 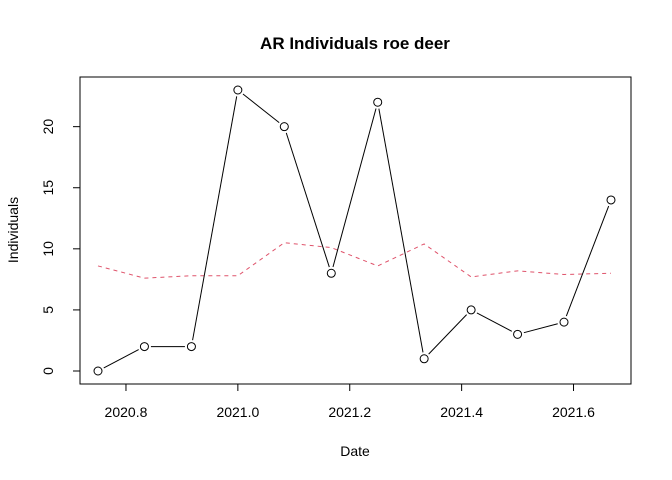 What do you see at coordinates (350, 401) in the screenshot?
I see `x-axis: 2020.8 2021.0 2021.2 2021.4 2021.6` at bounding box center [350, 401].